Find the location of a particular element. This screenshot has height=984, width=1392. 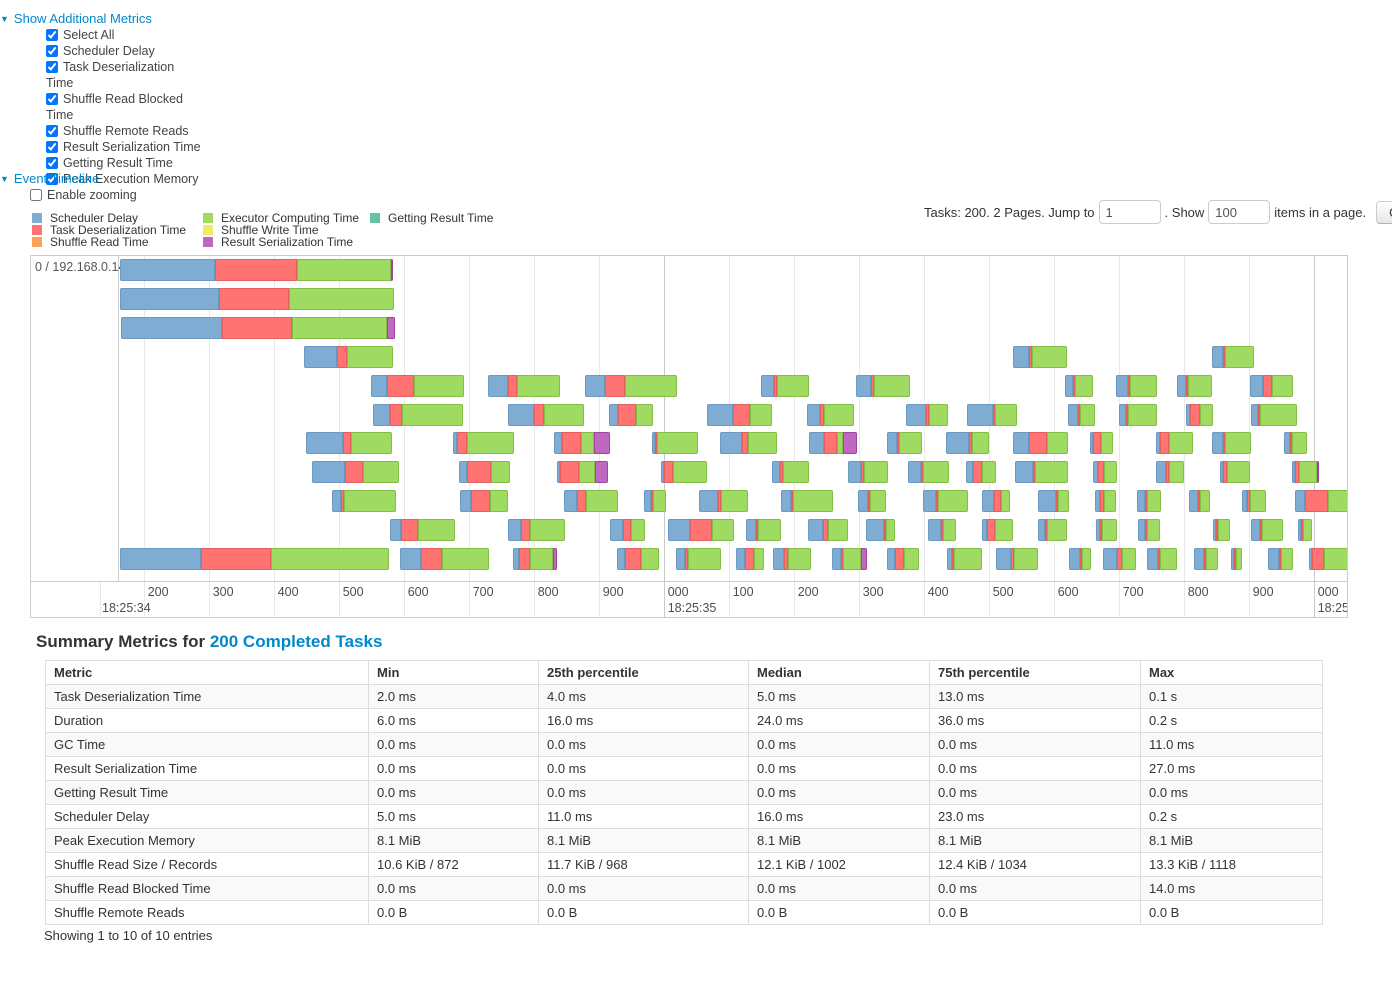

metric-checkbox-item: Peak Execution Memory is located at coordinates (126, 179).